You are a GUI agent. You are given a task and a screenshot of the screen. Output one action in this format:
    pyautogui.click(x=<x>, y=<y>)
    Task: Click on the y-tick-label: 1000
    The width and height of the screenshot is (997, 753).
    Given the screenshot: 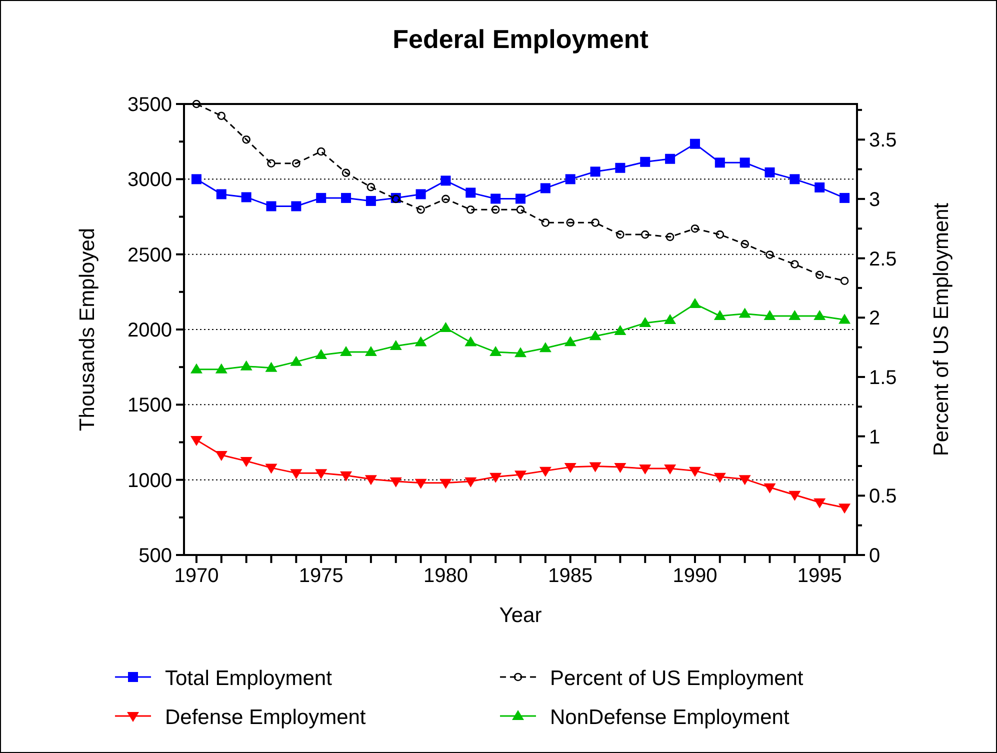 What is the action you would take?
    pyautogui.click(x=150, y=481)
    